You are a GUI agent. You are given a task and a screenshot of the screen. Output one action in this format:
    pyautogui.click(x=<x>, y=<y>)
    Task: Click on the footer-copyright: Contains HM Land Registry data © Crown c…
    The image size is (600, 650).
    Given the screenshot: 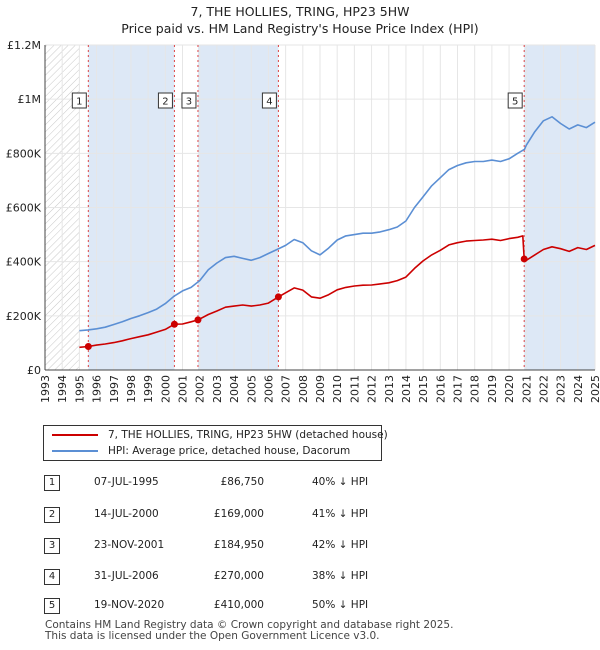 What is the action you would take?
    pyautogui.click(x=249, y=625)
    